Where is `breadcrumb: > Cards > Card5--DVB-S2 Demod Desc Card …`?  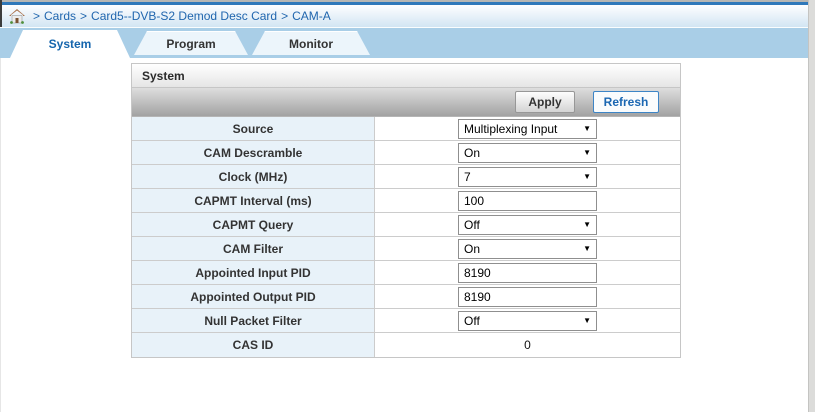 breadcrumb: > Cards > Card5--DVB-S2 Demod Desc Card … is located at coordinates (405, 16).